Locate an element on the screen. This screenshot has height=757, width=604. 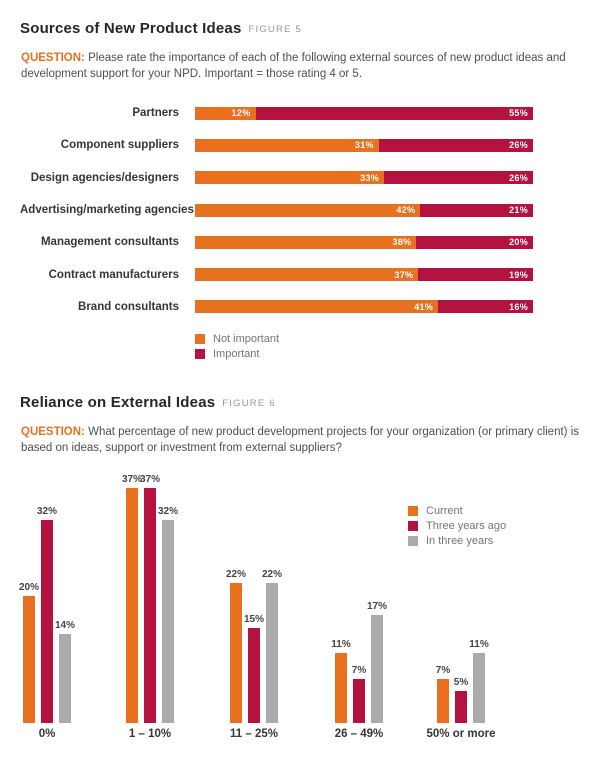
bar-segment-important: 19% is located at coordinates (475, 275).